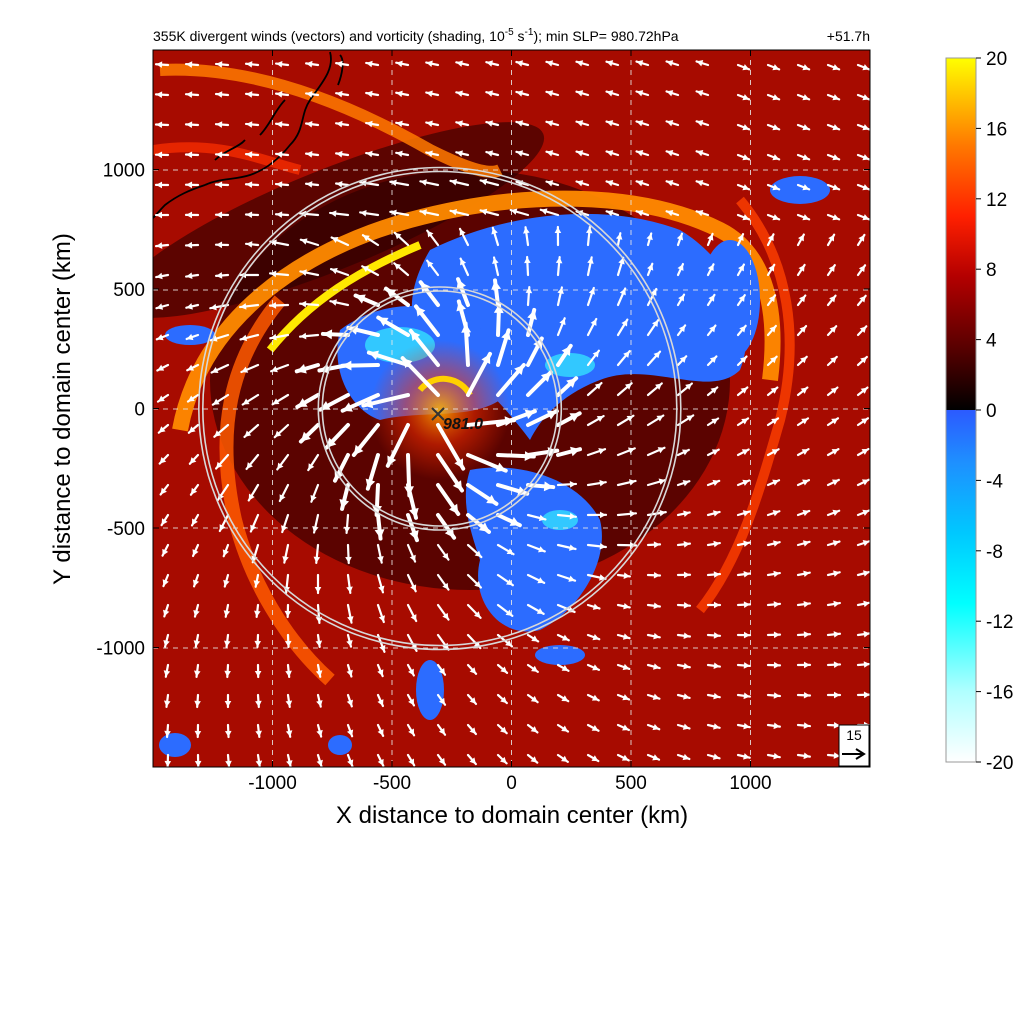 This screenshot has height=1024, width=1024. I want to click on colorbar-tick-label: -16, so click(999, 693).